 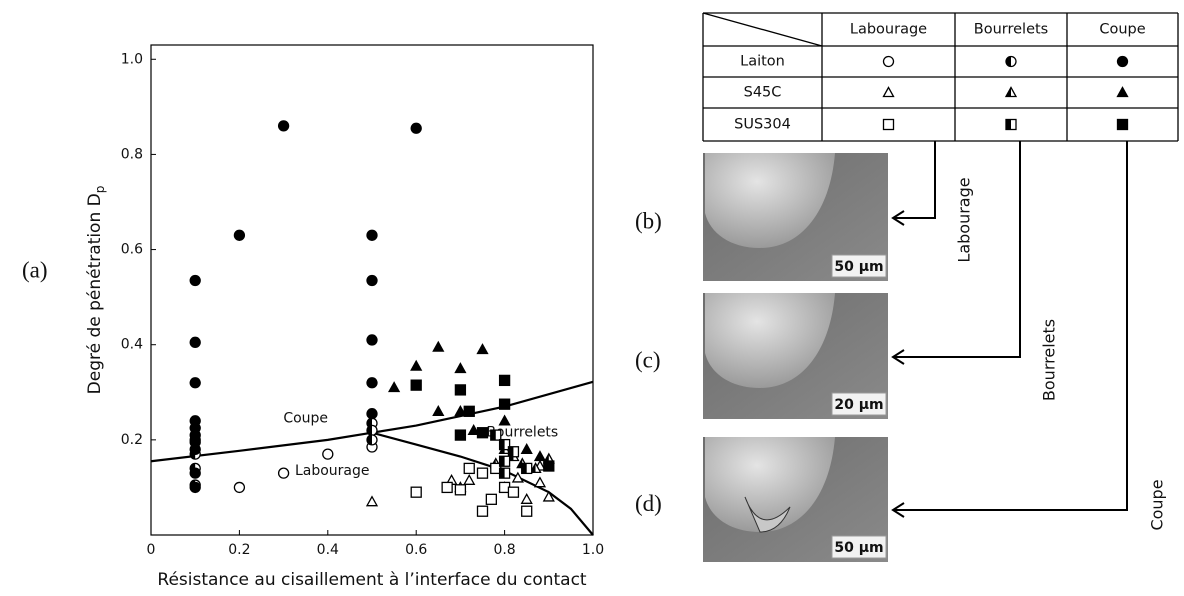 What do you see at coordinates (305, 418) in the screenshot?
I see `region-label: Coupe` at bounding box center [305, 418].